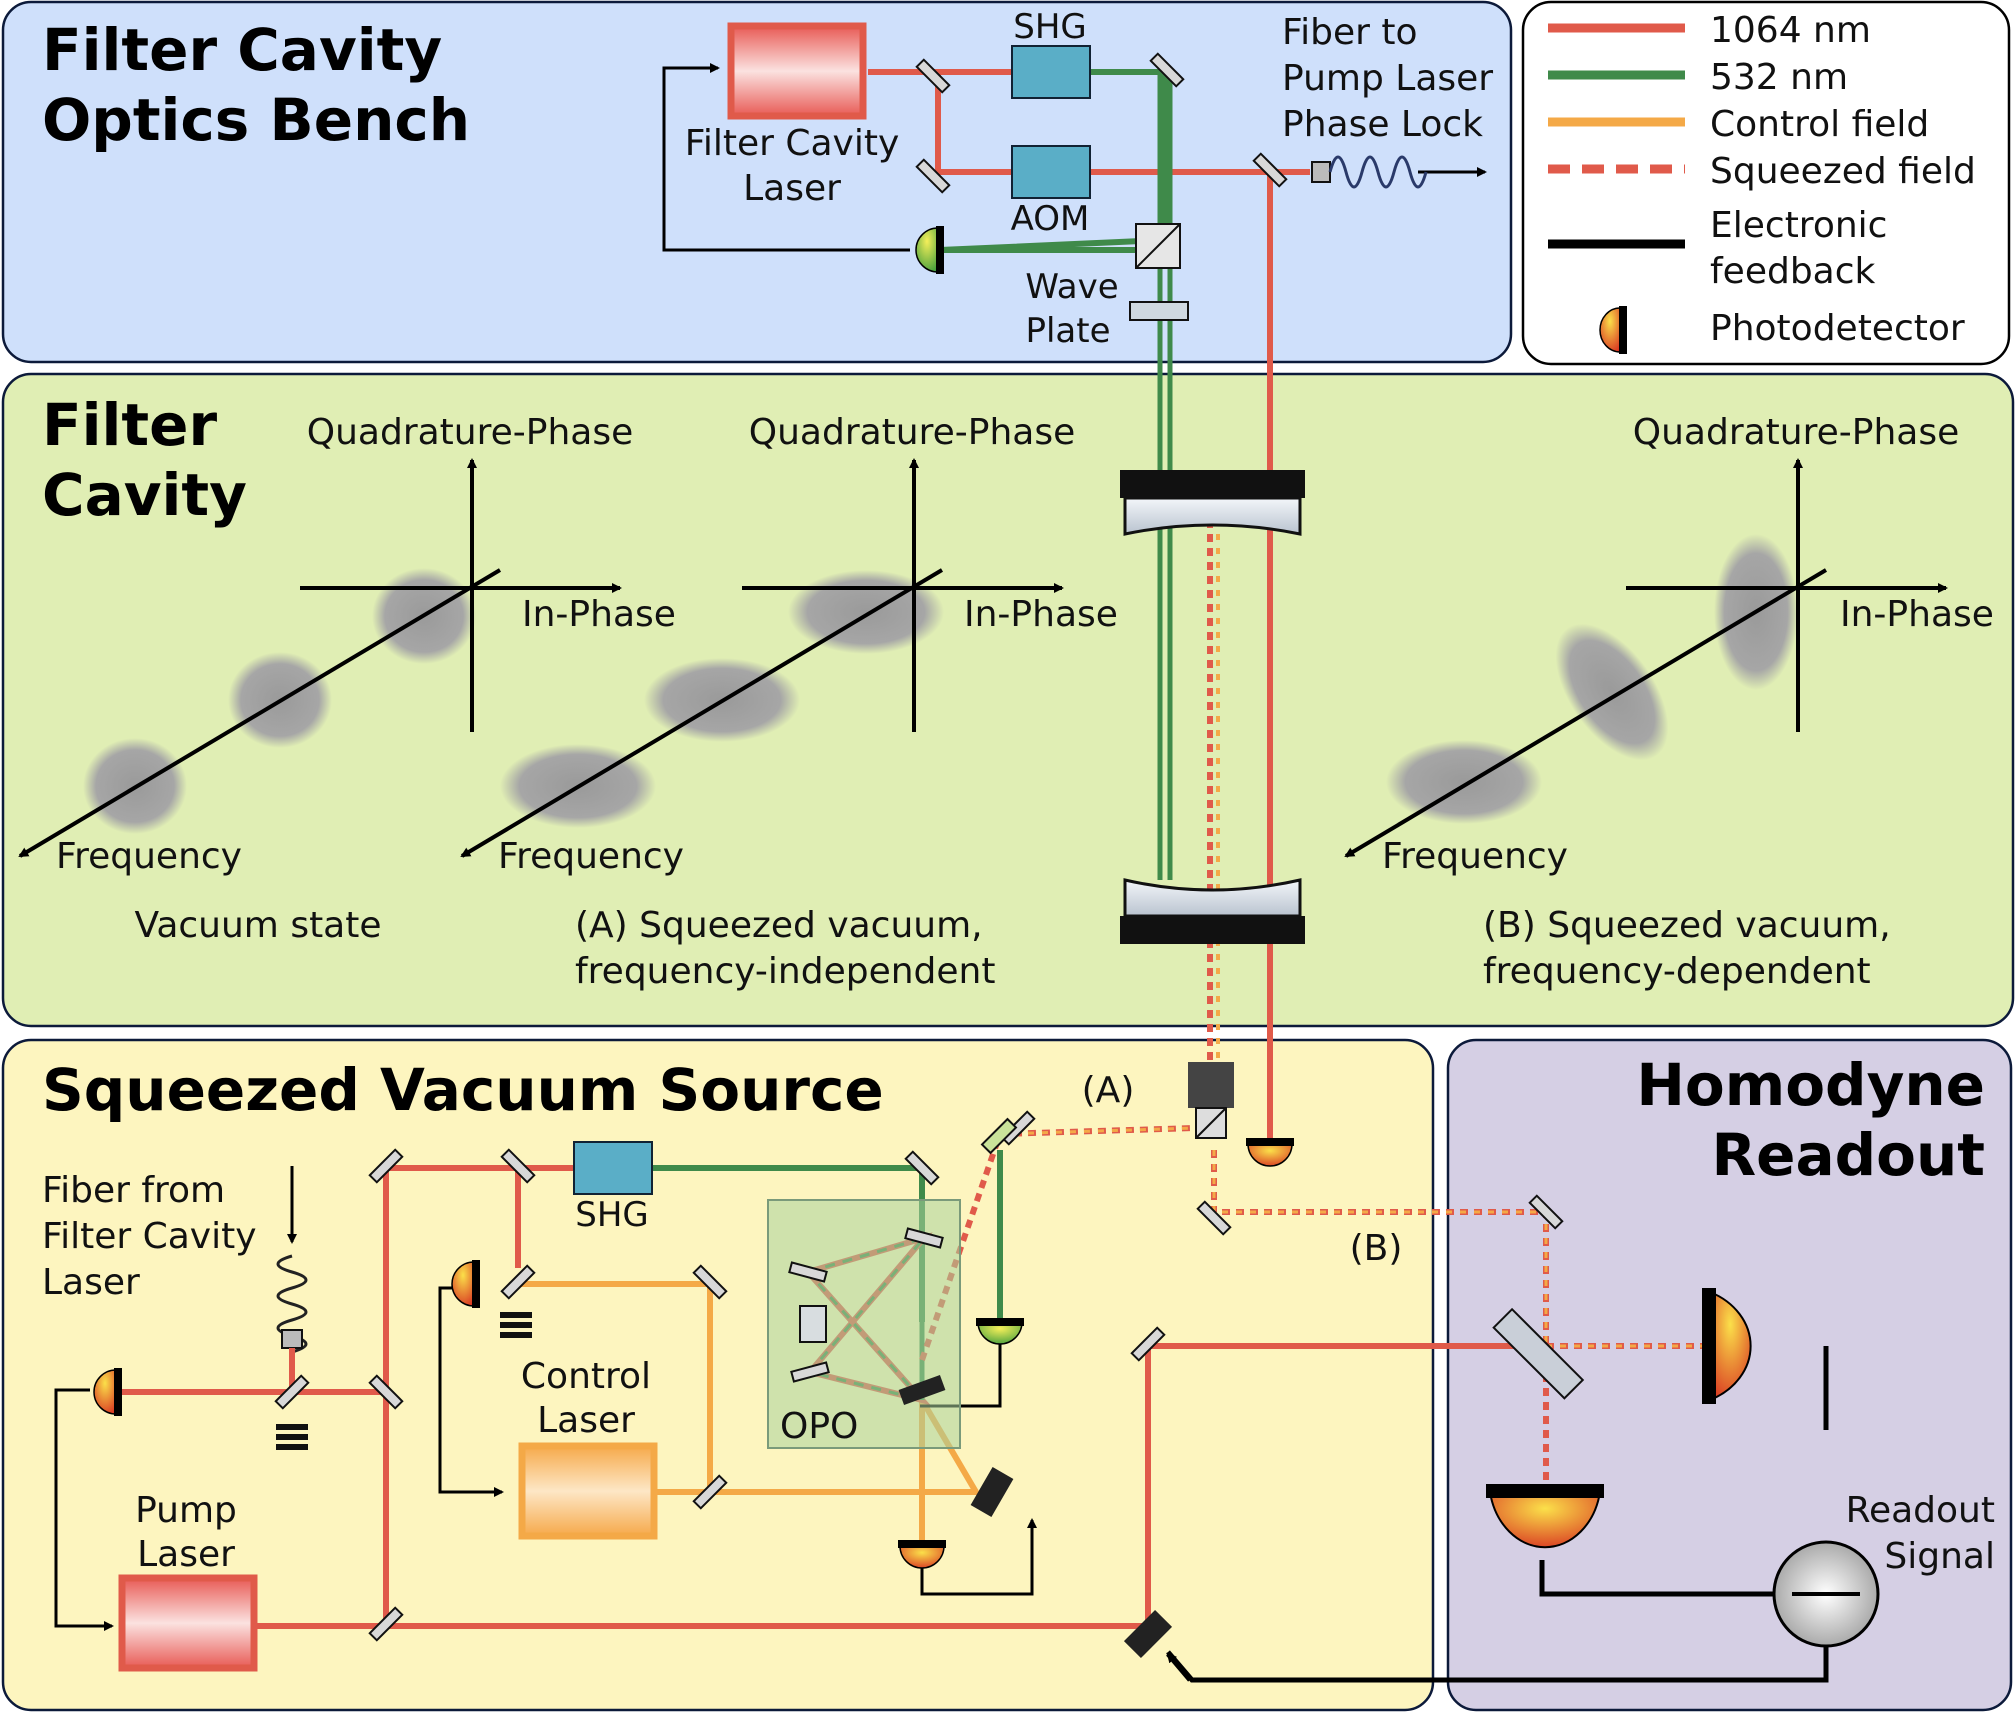 The width and height of the screenshot is (2016, 1718). I want to click on fiber-in-label-3: Laser, so click(91, 1282).